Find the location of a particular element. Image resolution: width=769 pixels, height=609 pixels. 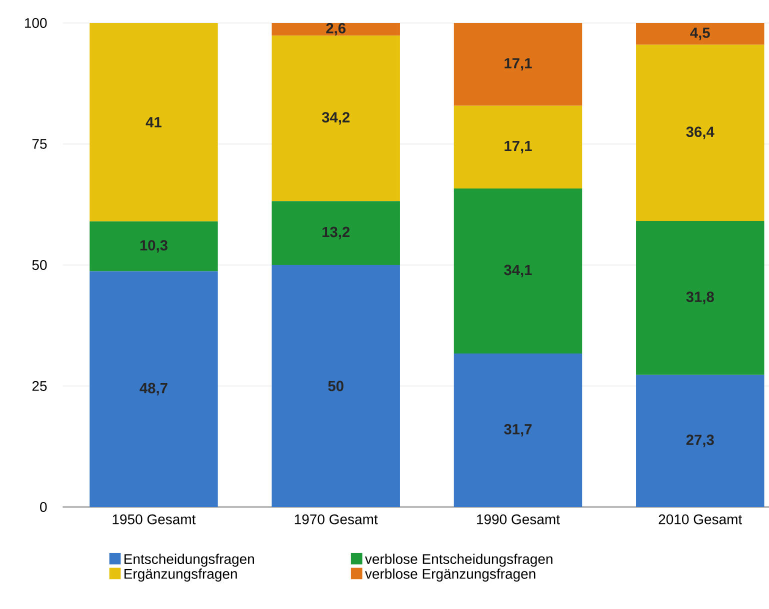

data-label: 48,7 is located at coordinates (154, 389).